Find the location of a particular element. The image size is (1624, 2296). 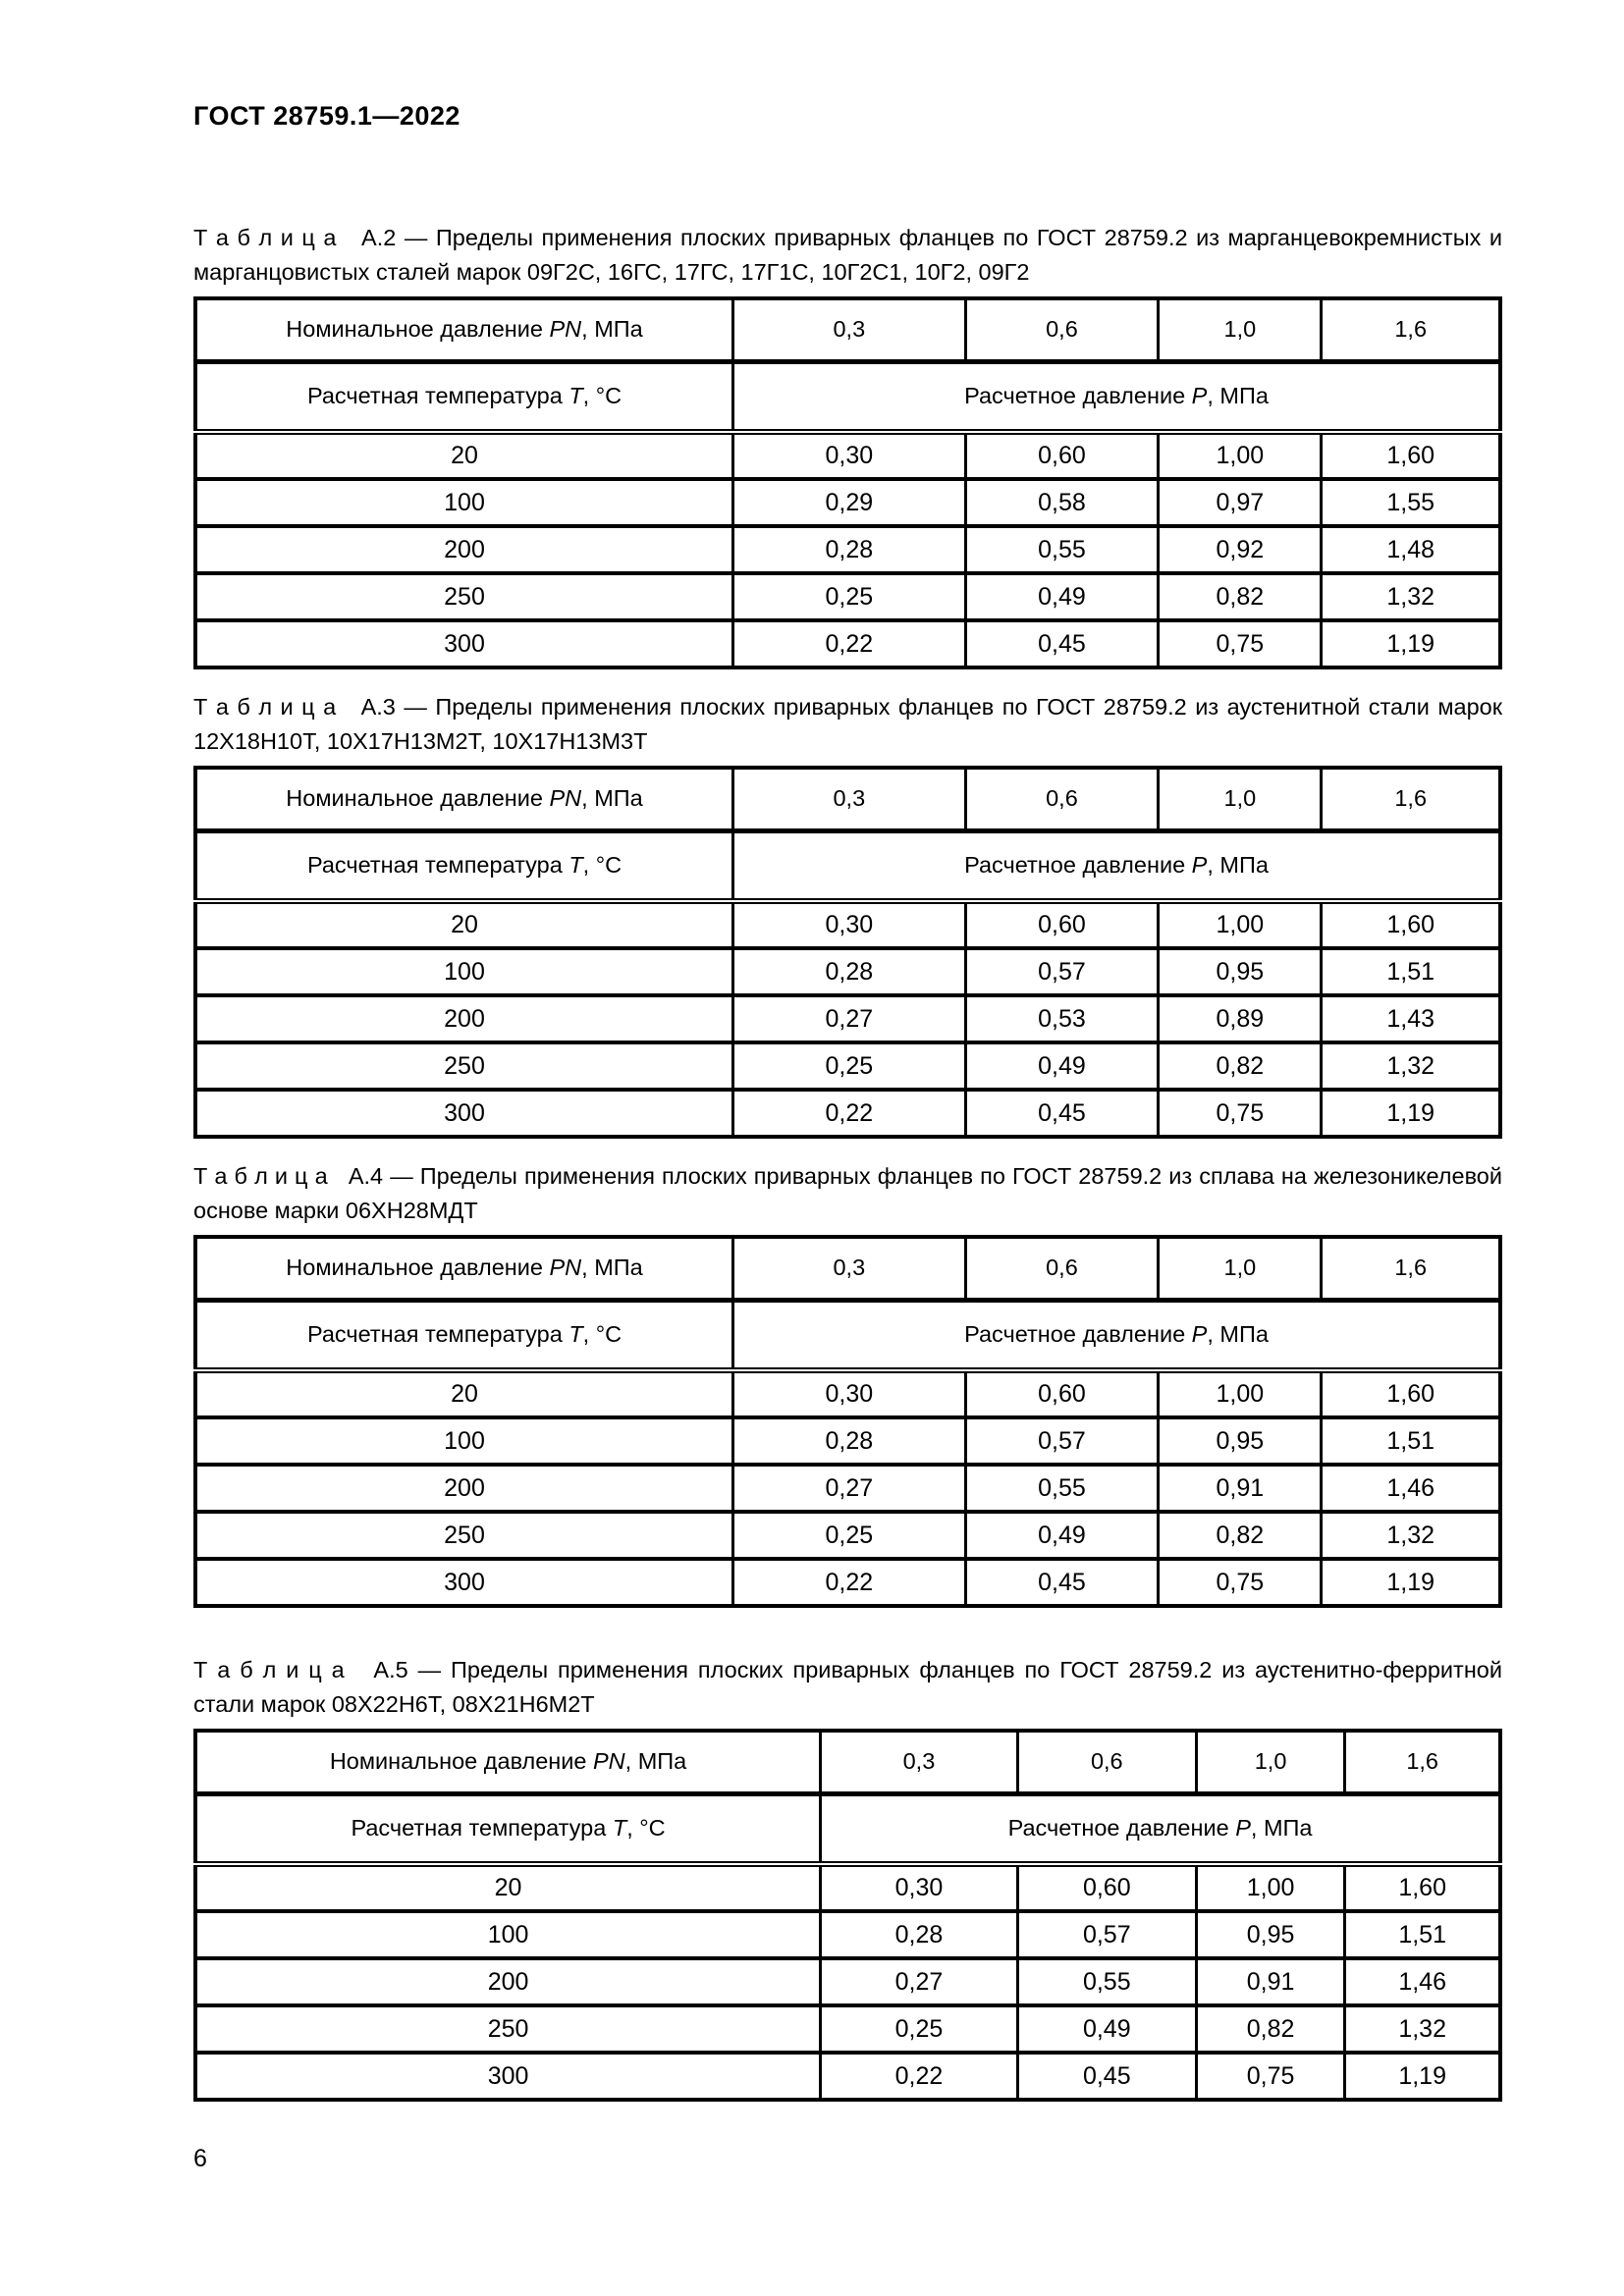

pressure-value-cell: 0,97 is located at coordinates (1240, 502).